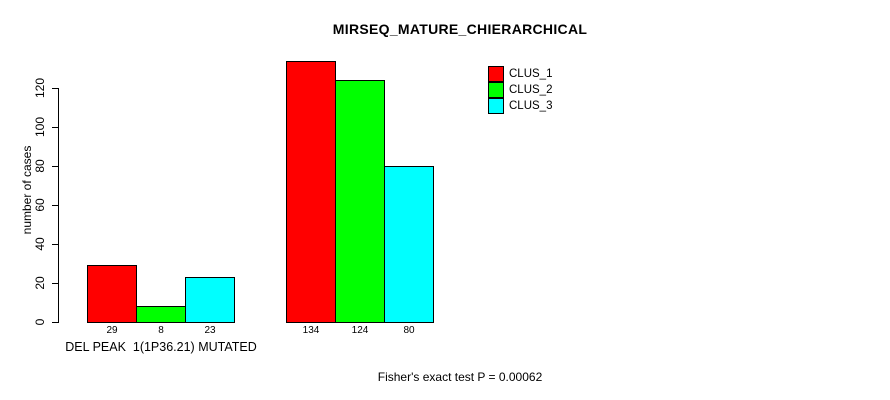 This screenshot has width=890, height=400. I want to click on bar-clus_3-group2, so click(409, 244).